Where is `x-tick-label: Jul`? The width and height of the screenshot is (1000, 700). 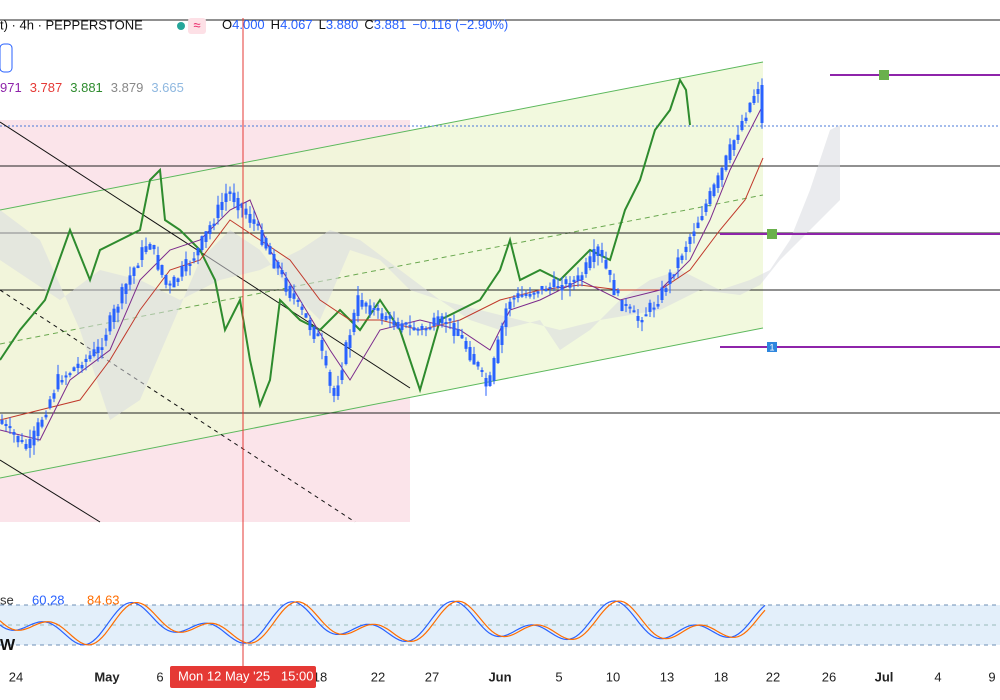 x-tick-label: Jul is located at coordinates (884, 676).